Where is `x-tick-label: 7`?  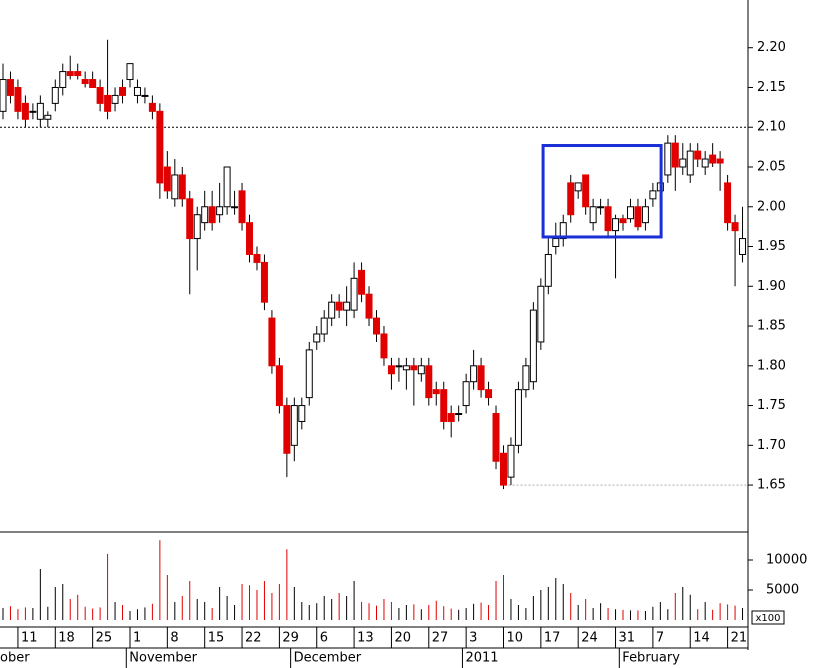
x-tick-label: 7 is located at coordinates (660, 638).